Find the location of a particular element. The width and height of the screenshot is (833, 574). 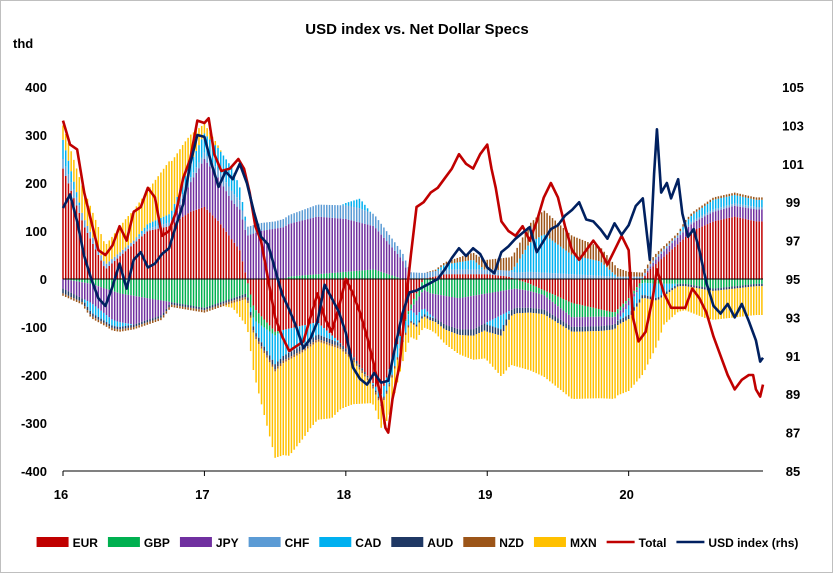

x-tick-label: 18 is located at coordinates (344, 494).